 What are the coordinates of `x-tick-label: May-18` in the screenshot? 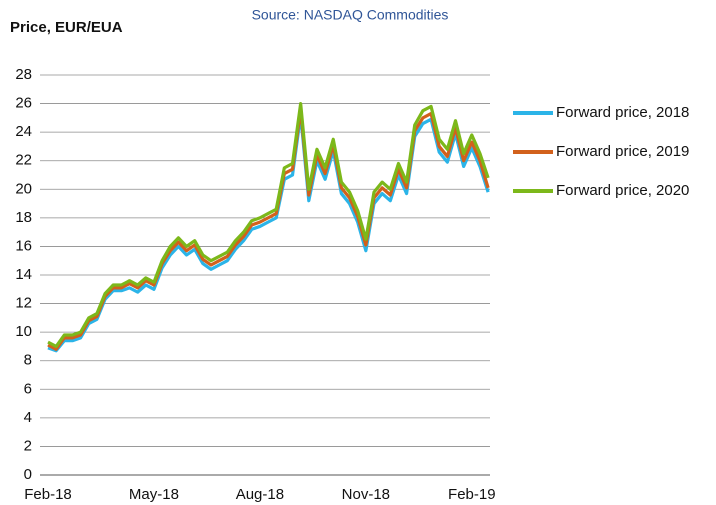 It's located at (154, 494).